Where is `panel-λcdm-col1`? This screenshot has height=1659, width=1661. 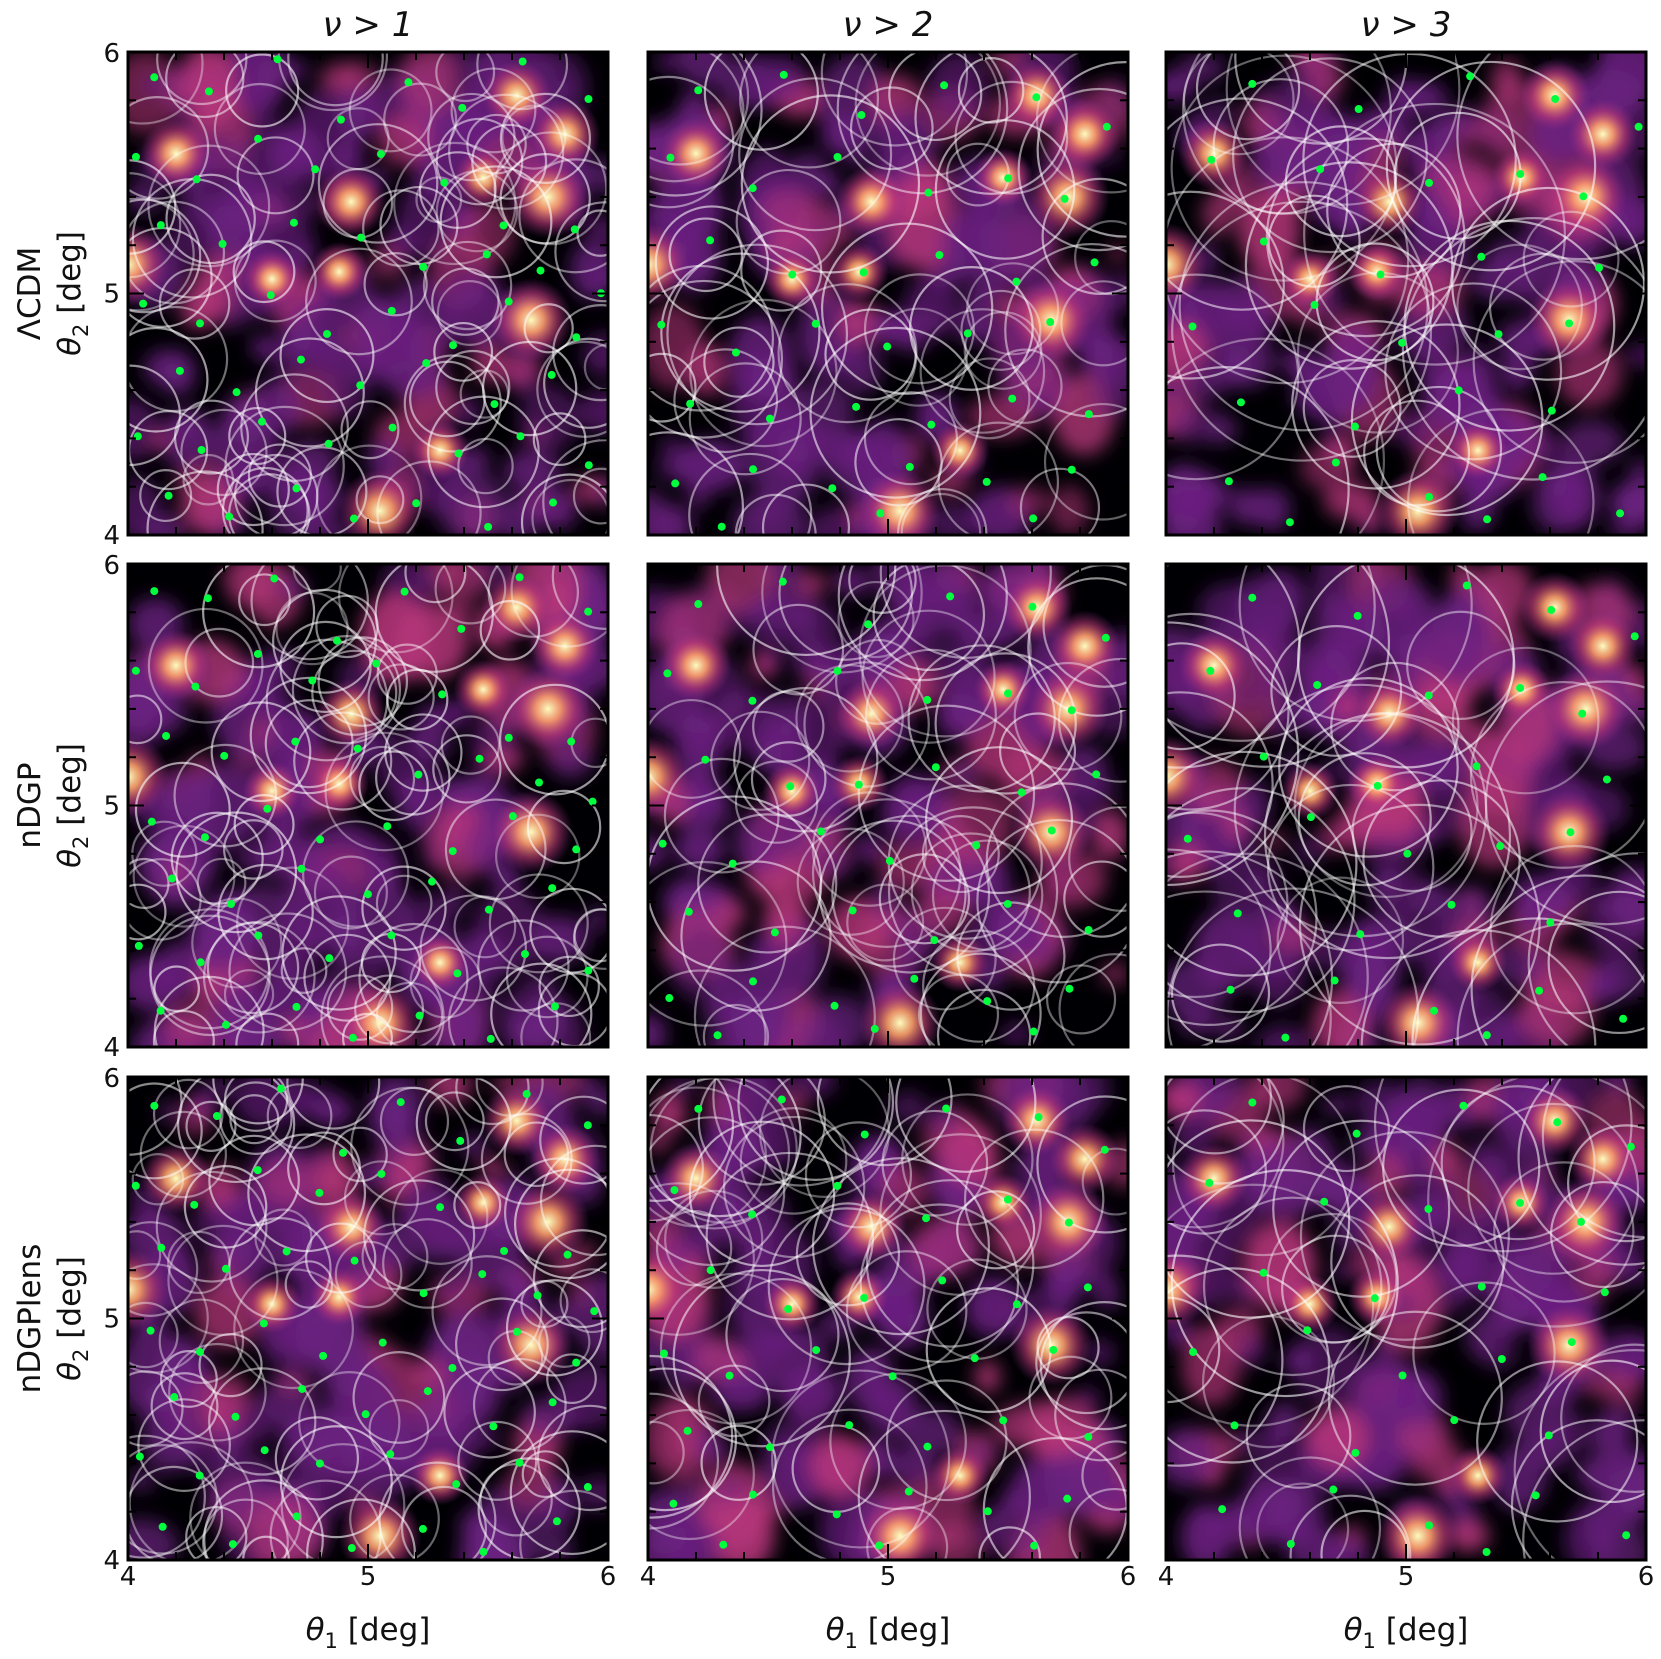 panel-λcdm-col1 is located at coordinates (368, 293).